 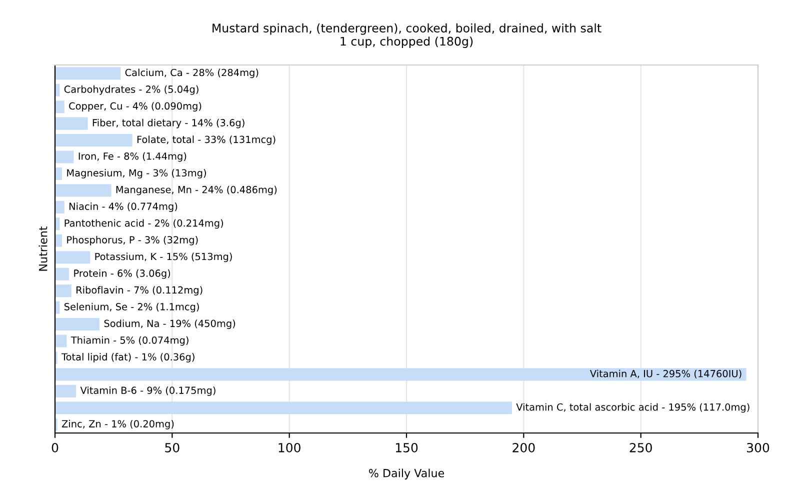 What do you see at coordinates (55, 447) in the screenshot?
I see `x-tick-label: 0` at bounding box center [55, 447].